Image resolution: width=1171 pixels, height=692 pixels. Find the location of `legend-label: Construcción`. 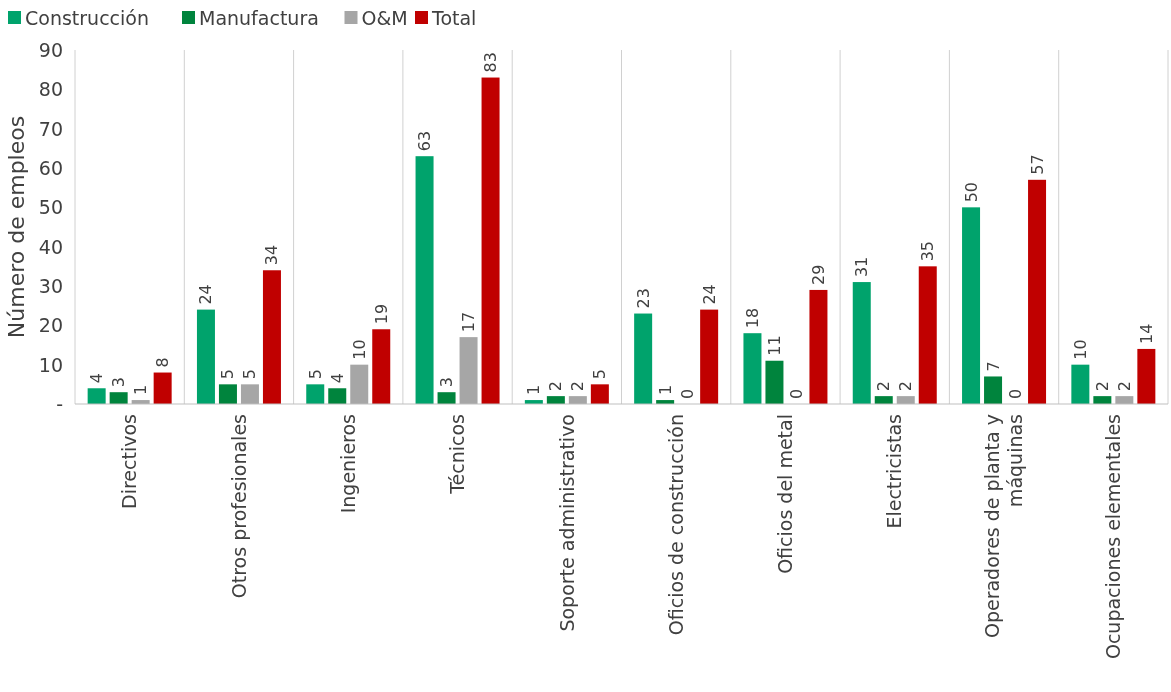

legend-label: Construcción is located at coordinates (87, 17).